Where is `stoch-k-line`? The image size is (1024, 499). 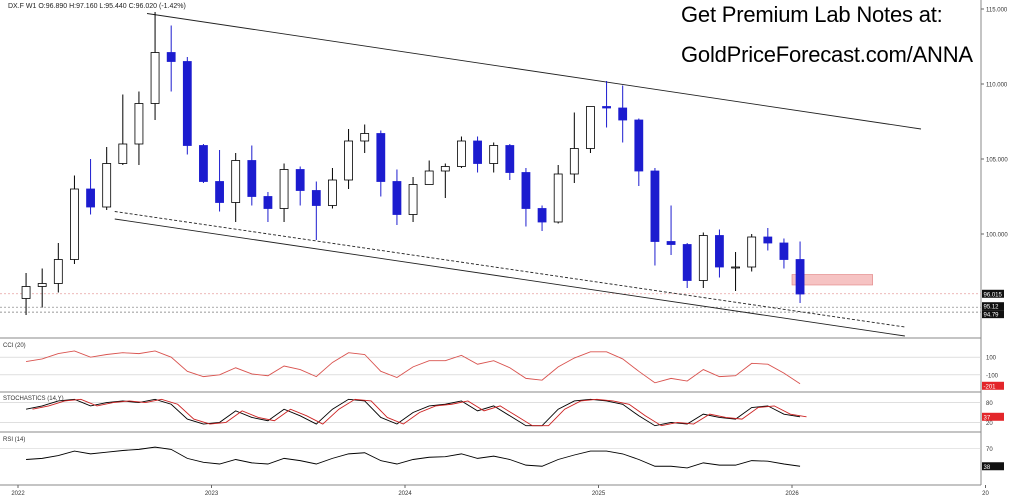 stoch-k-line is located at coordinates (413, 412).